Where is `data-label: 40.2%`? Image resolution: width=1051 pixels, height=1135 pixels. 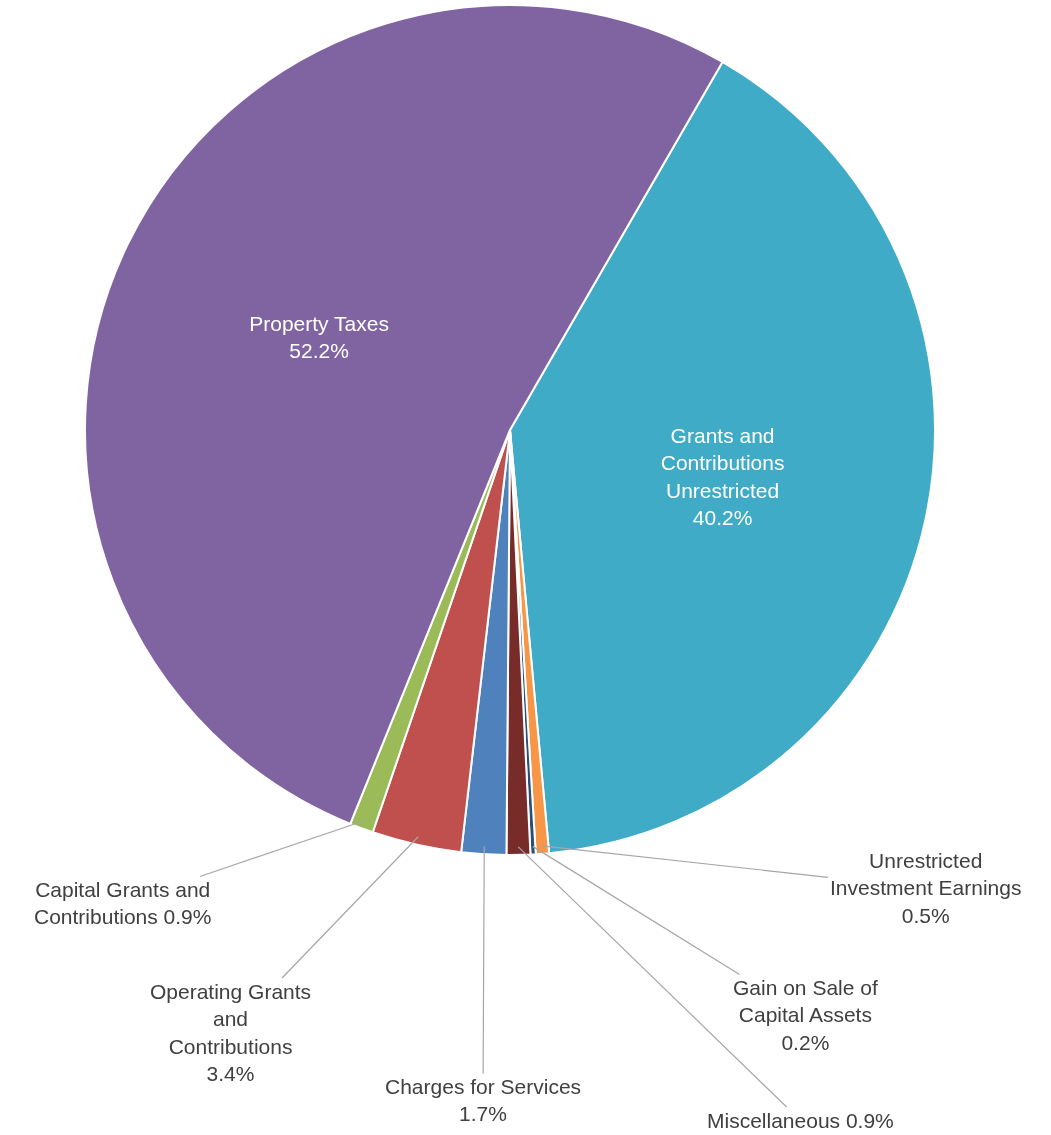 data-label: 40.2% is located at coordinates (722, 518).